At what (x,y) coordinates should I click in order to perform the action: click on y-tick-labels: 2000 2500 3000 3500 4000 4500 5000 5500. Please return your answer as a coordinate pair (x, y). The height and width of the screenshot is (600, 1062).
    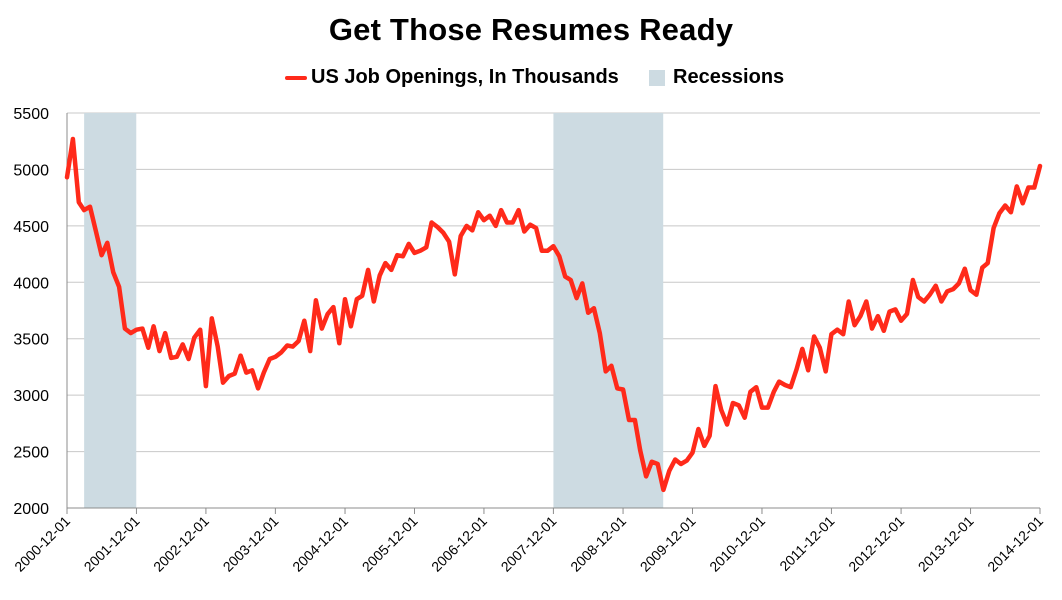
    Looking at the image, I should click on (31, 312).